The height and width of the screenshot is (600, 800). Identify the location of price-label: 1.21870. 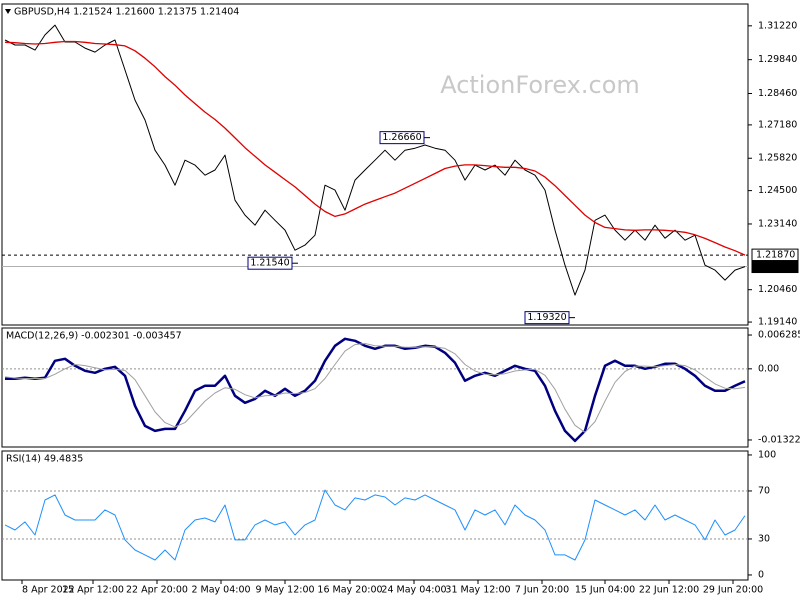
(775, 255).